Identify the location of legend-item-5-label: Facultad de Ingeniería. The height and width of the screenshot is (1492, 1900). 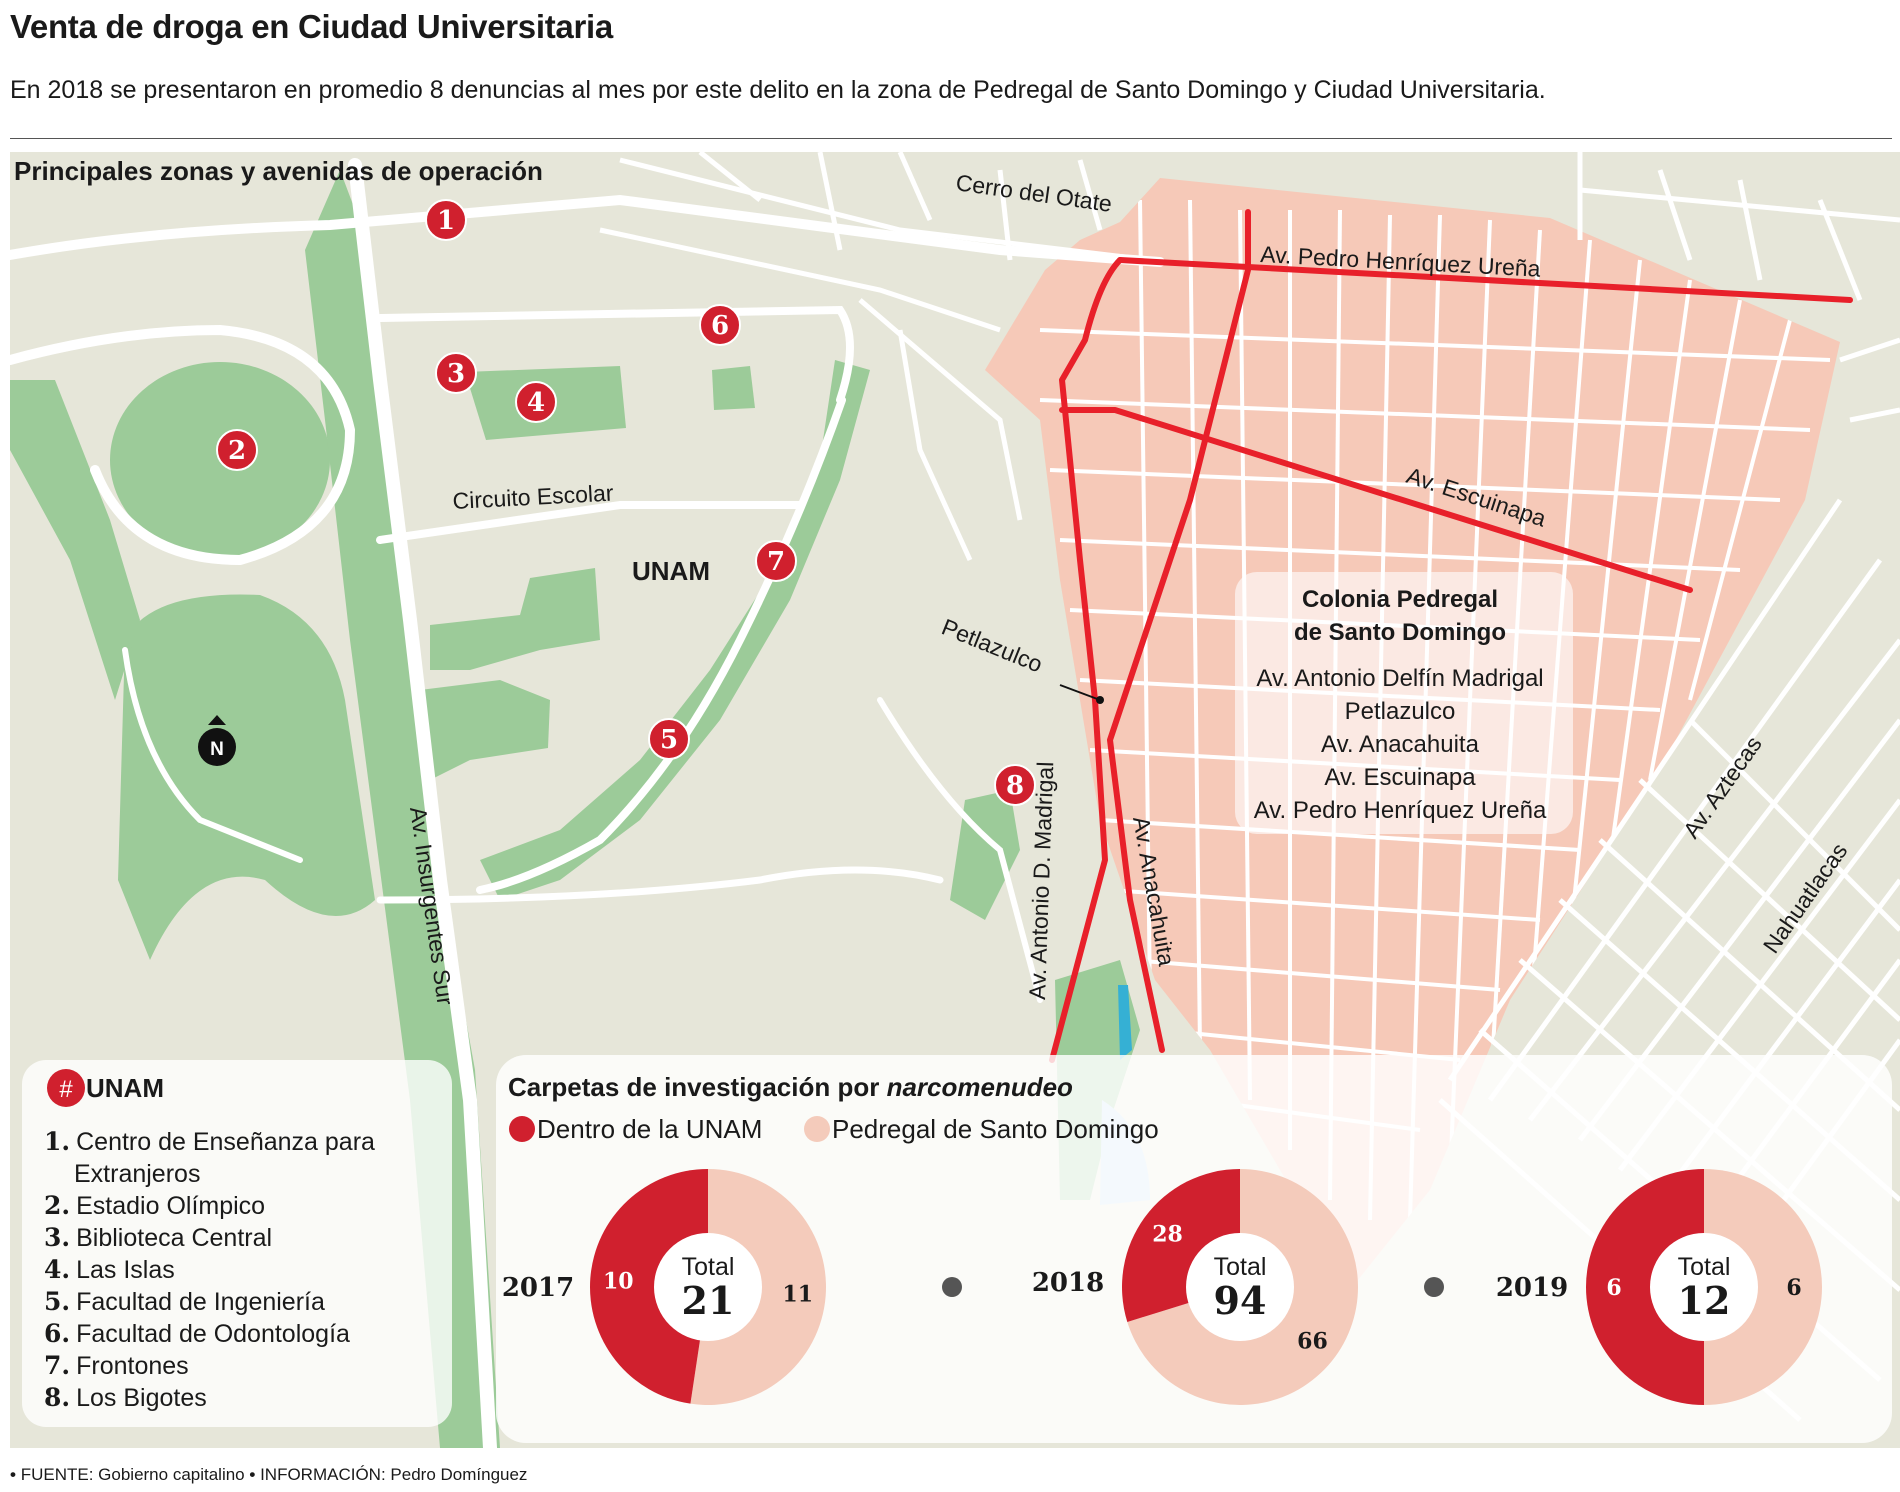
(200, 1302).